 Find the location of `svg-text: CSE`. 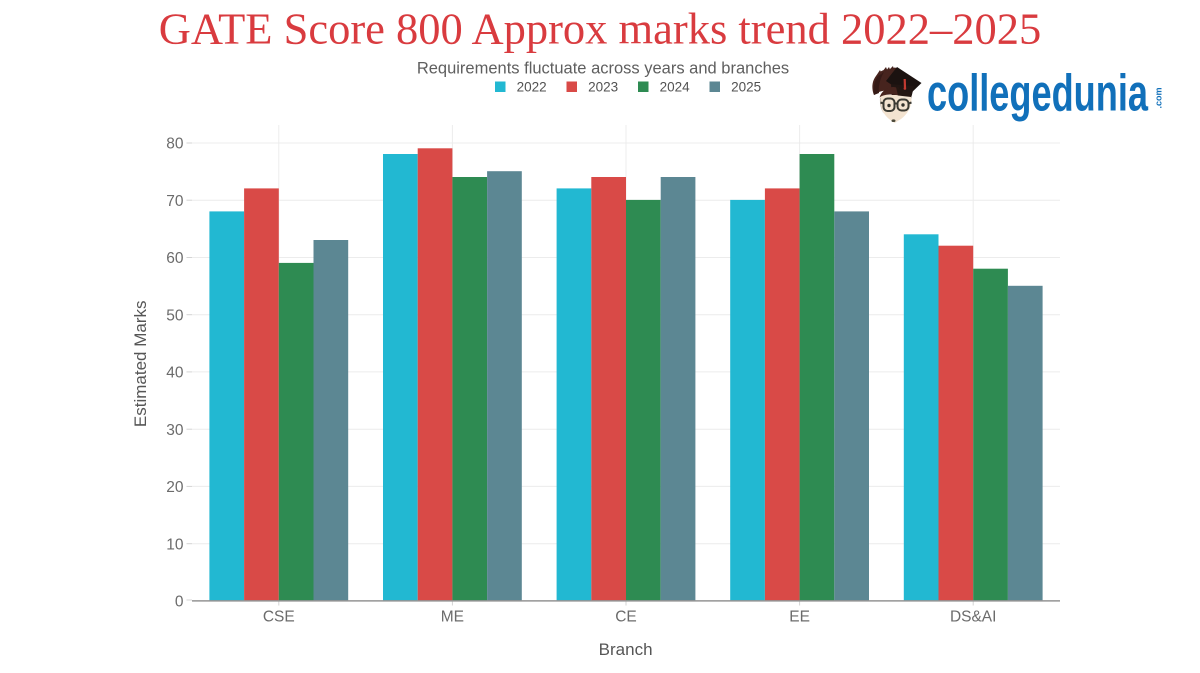

svg-text: CSE is located at coordinates (279, 617).